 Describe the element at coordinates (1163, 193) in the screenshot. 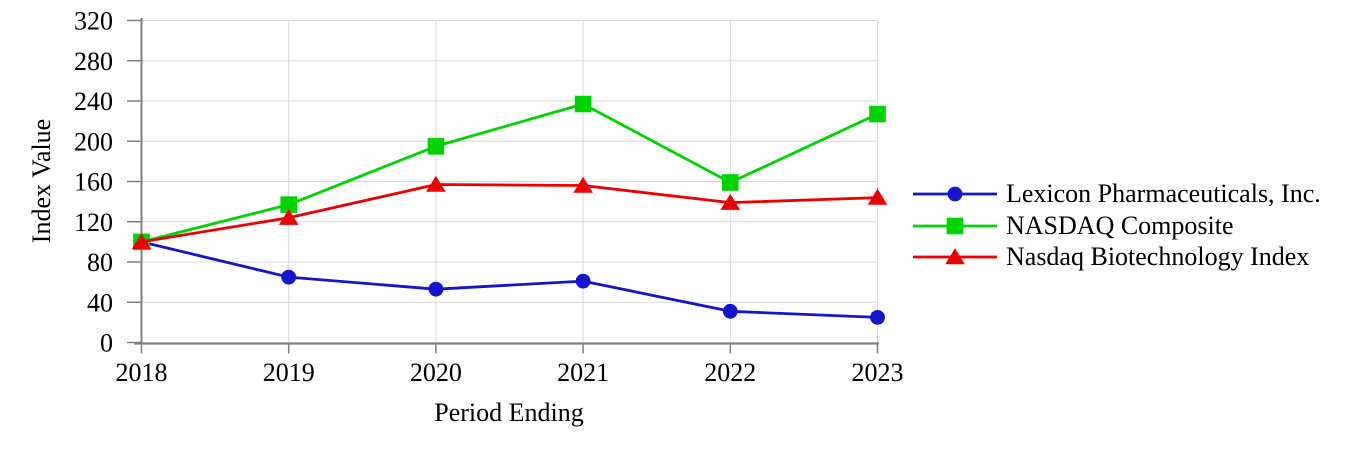

I see `legend-label: Lexicon Pharmaceuticals, Inc.` at that location.